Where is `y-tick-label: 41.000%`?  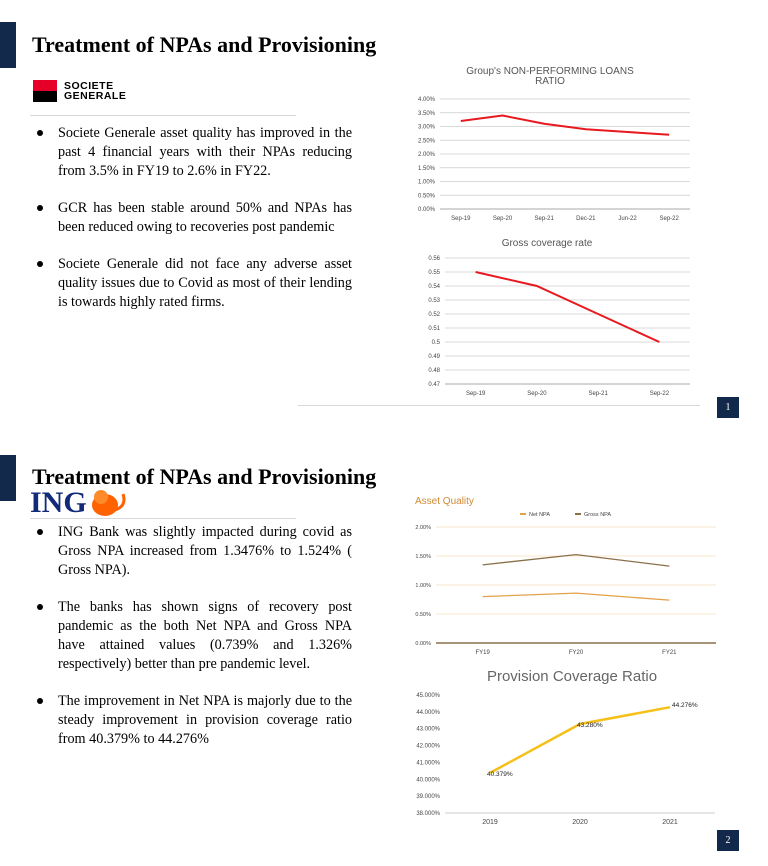 y-tick-label: 41.000% is located at coordinates (428, 763).